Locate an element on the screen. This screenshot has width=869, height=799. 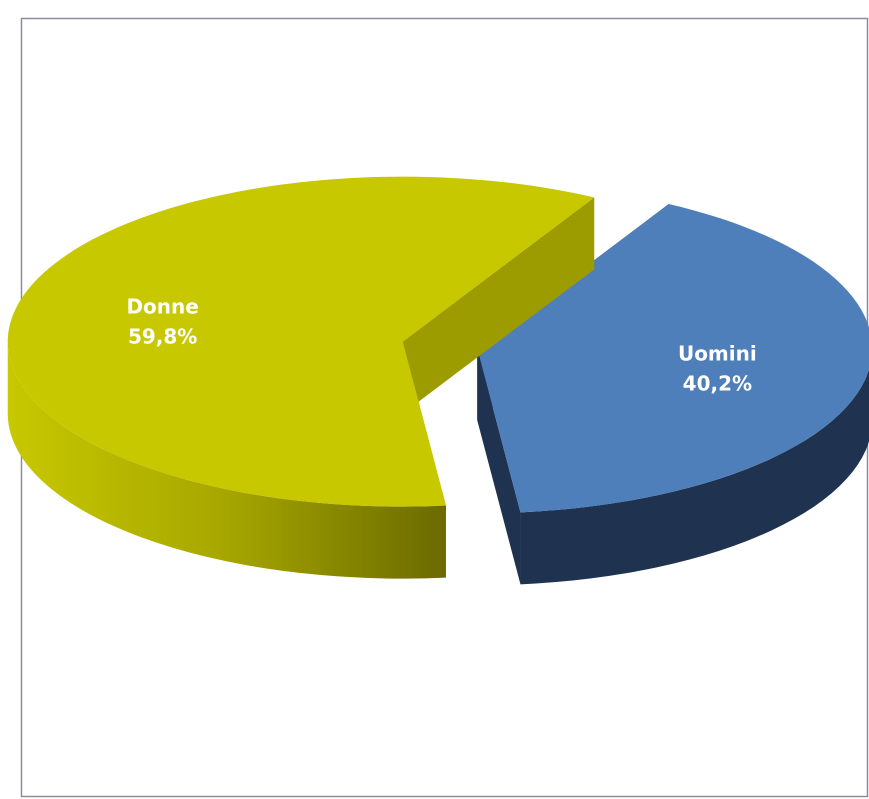
pie-label-donne-value: 59,8% is located at coordinates (162, 336).